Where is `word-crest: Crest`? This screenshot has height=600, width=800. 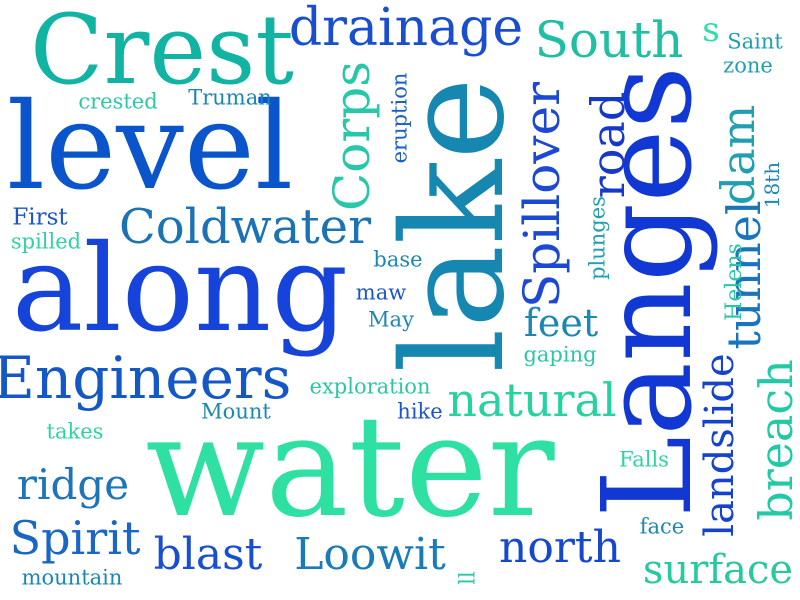 word-crest: Crest is located at coordinates (162, 53).